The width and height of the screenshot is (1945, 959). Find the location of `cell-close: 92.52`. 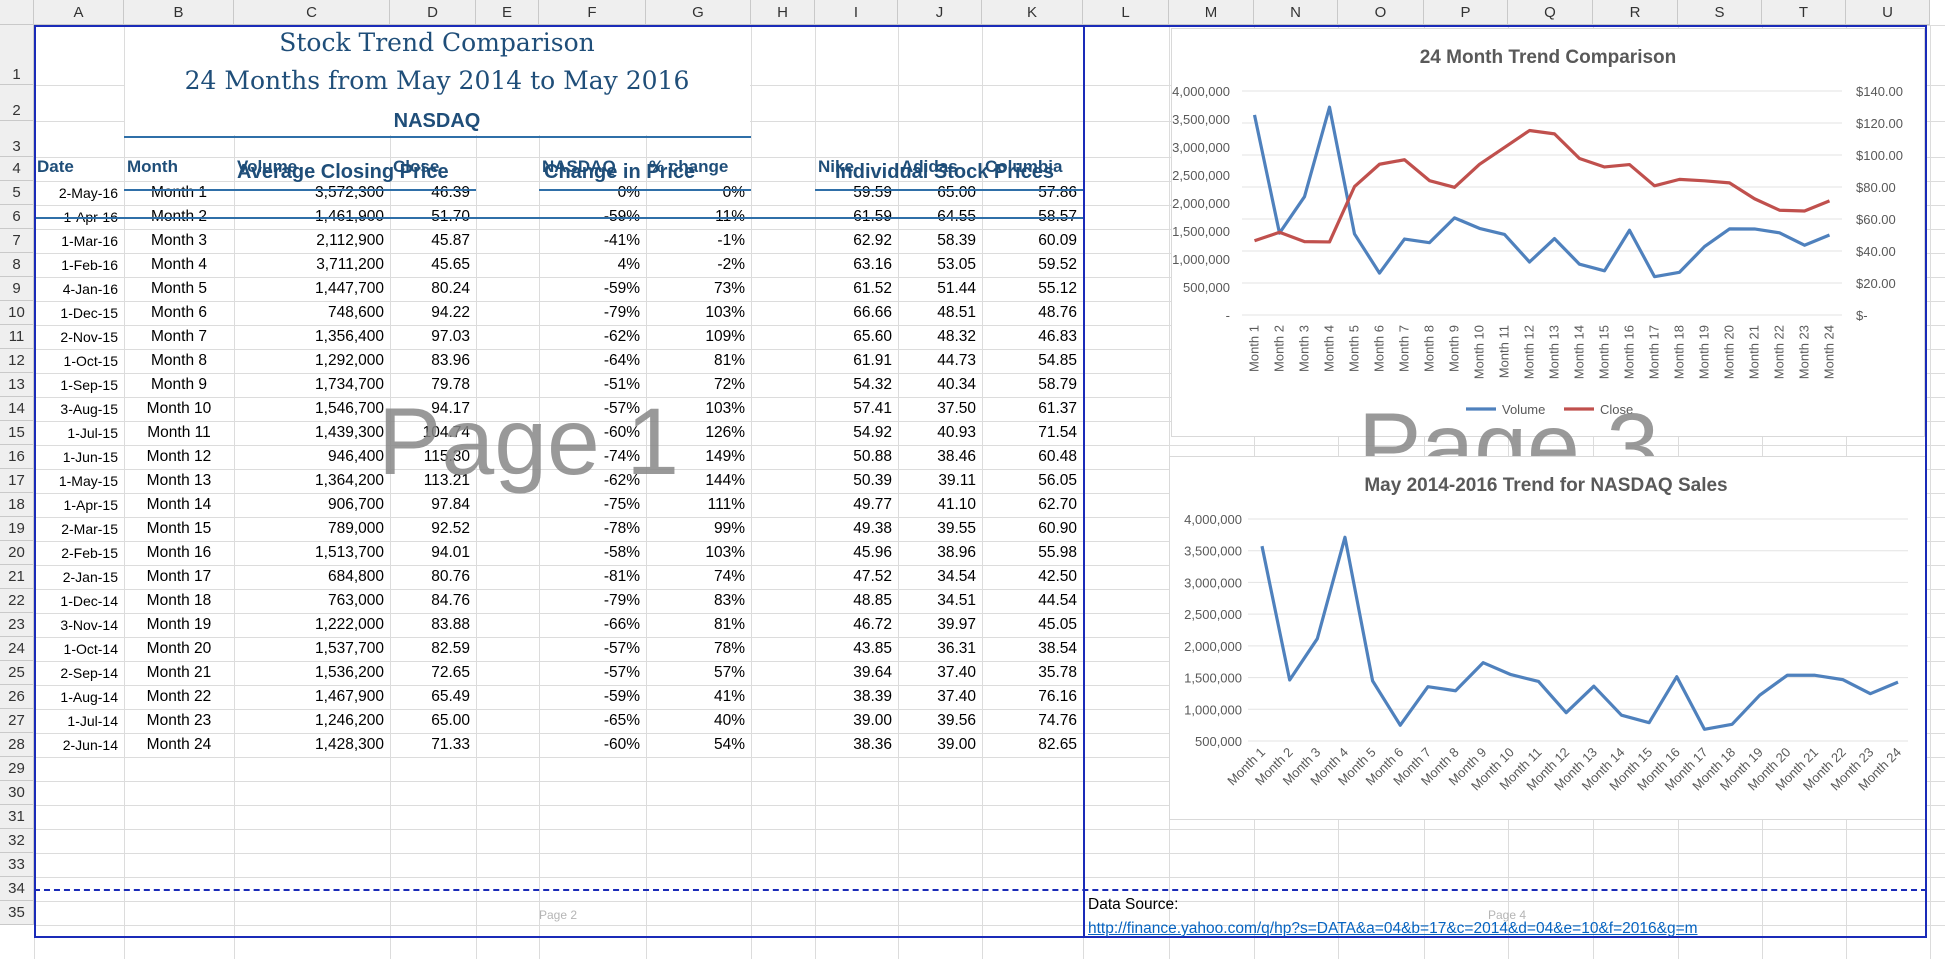

cell-close: 92.52 is located at coordinates (450, 528).